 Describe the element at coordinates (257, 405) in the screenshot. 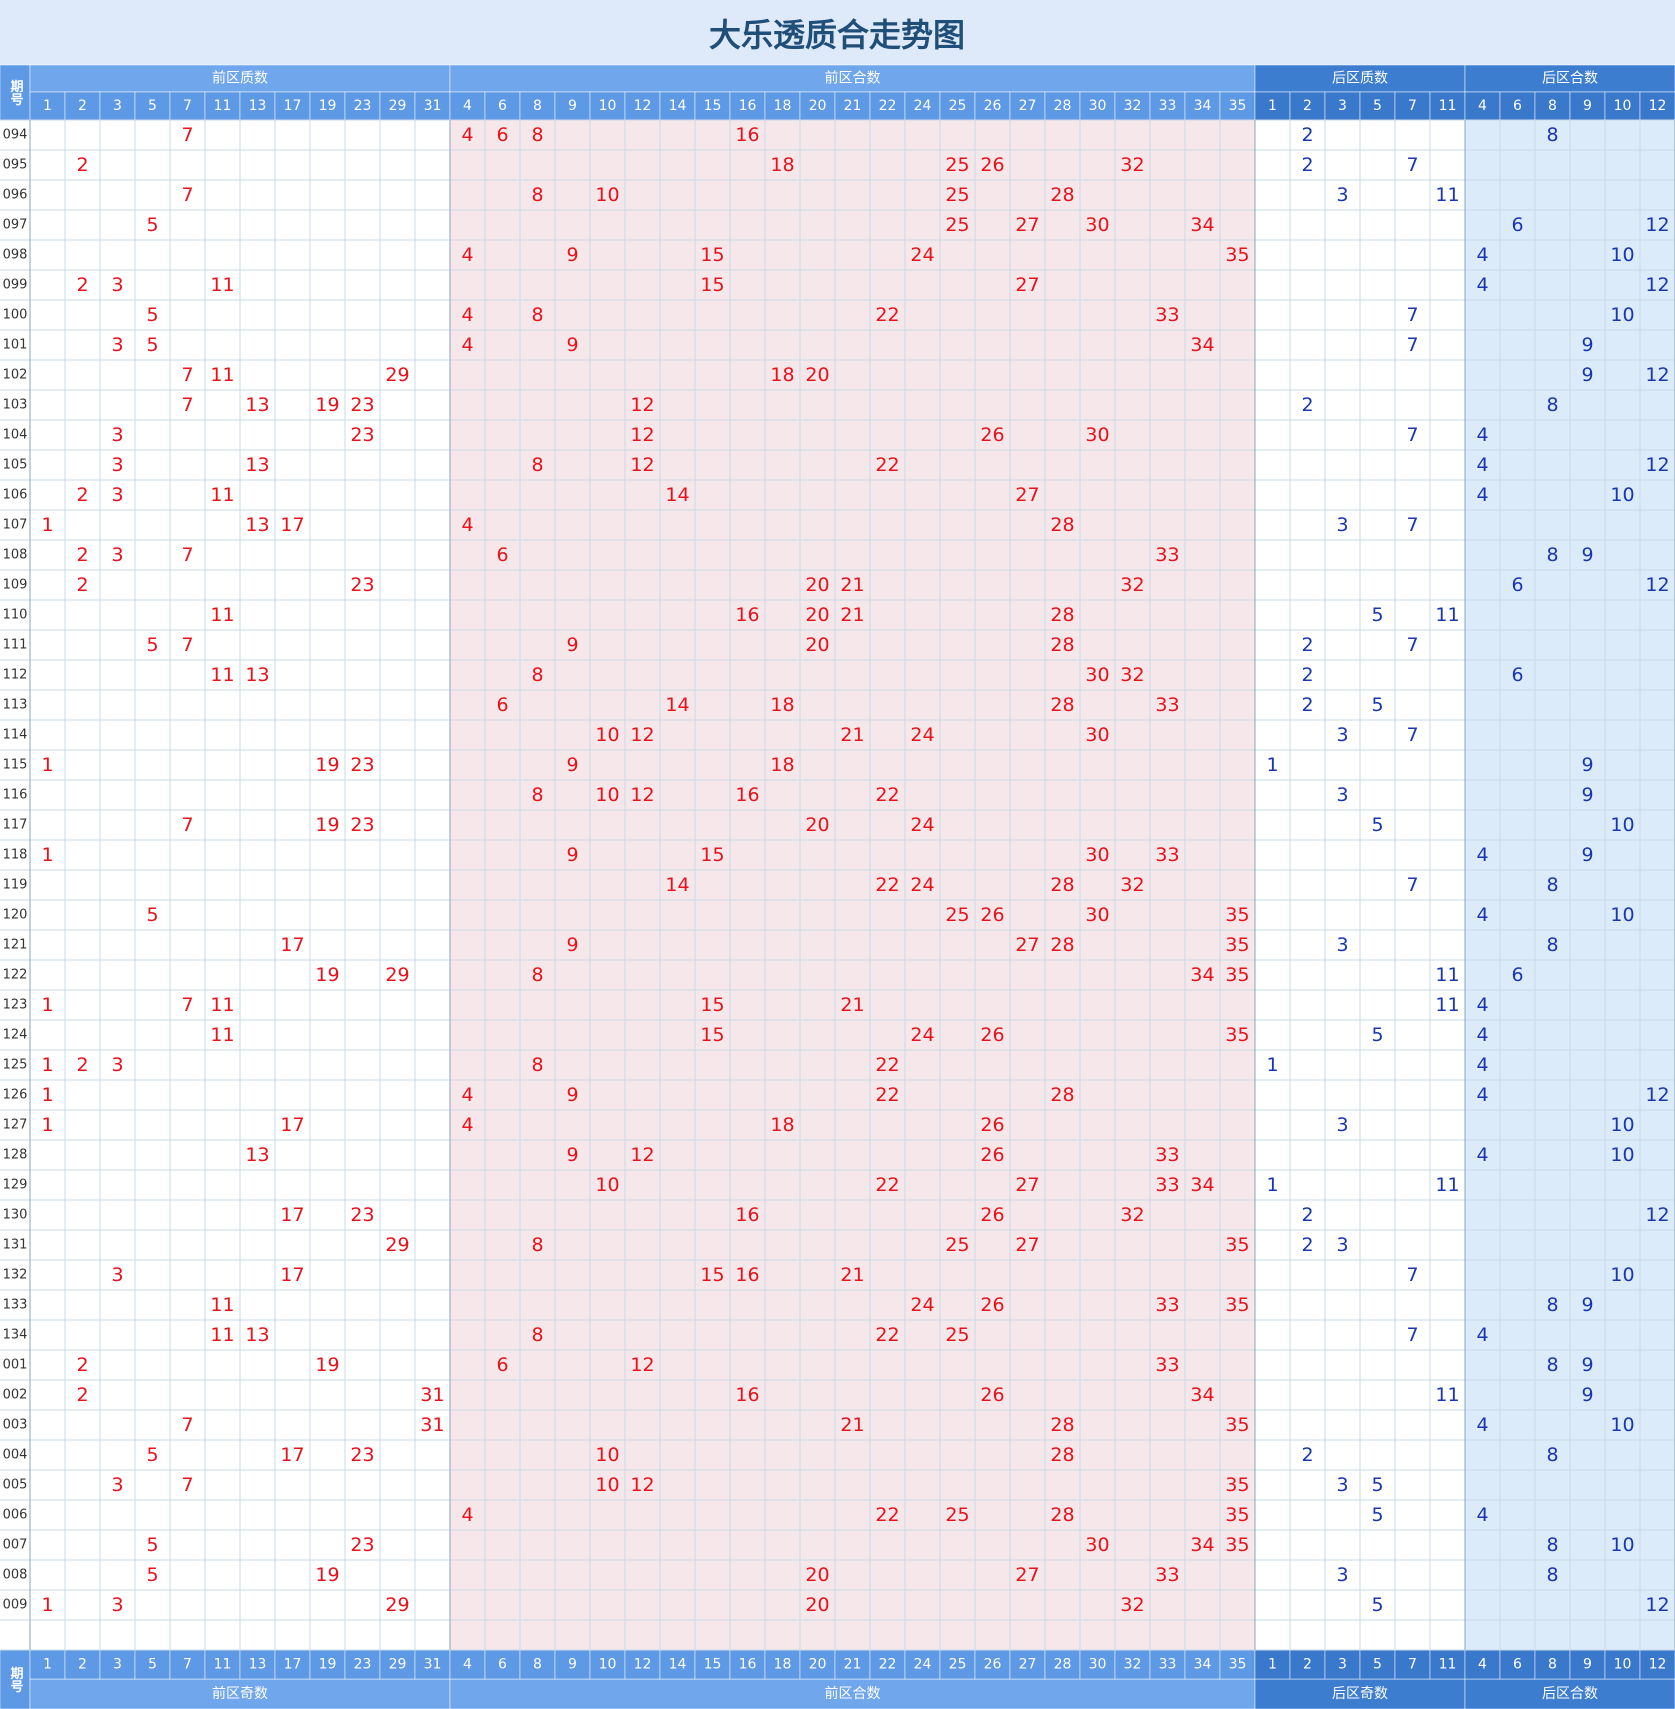

I see `front-number: 13` at that location.